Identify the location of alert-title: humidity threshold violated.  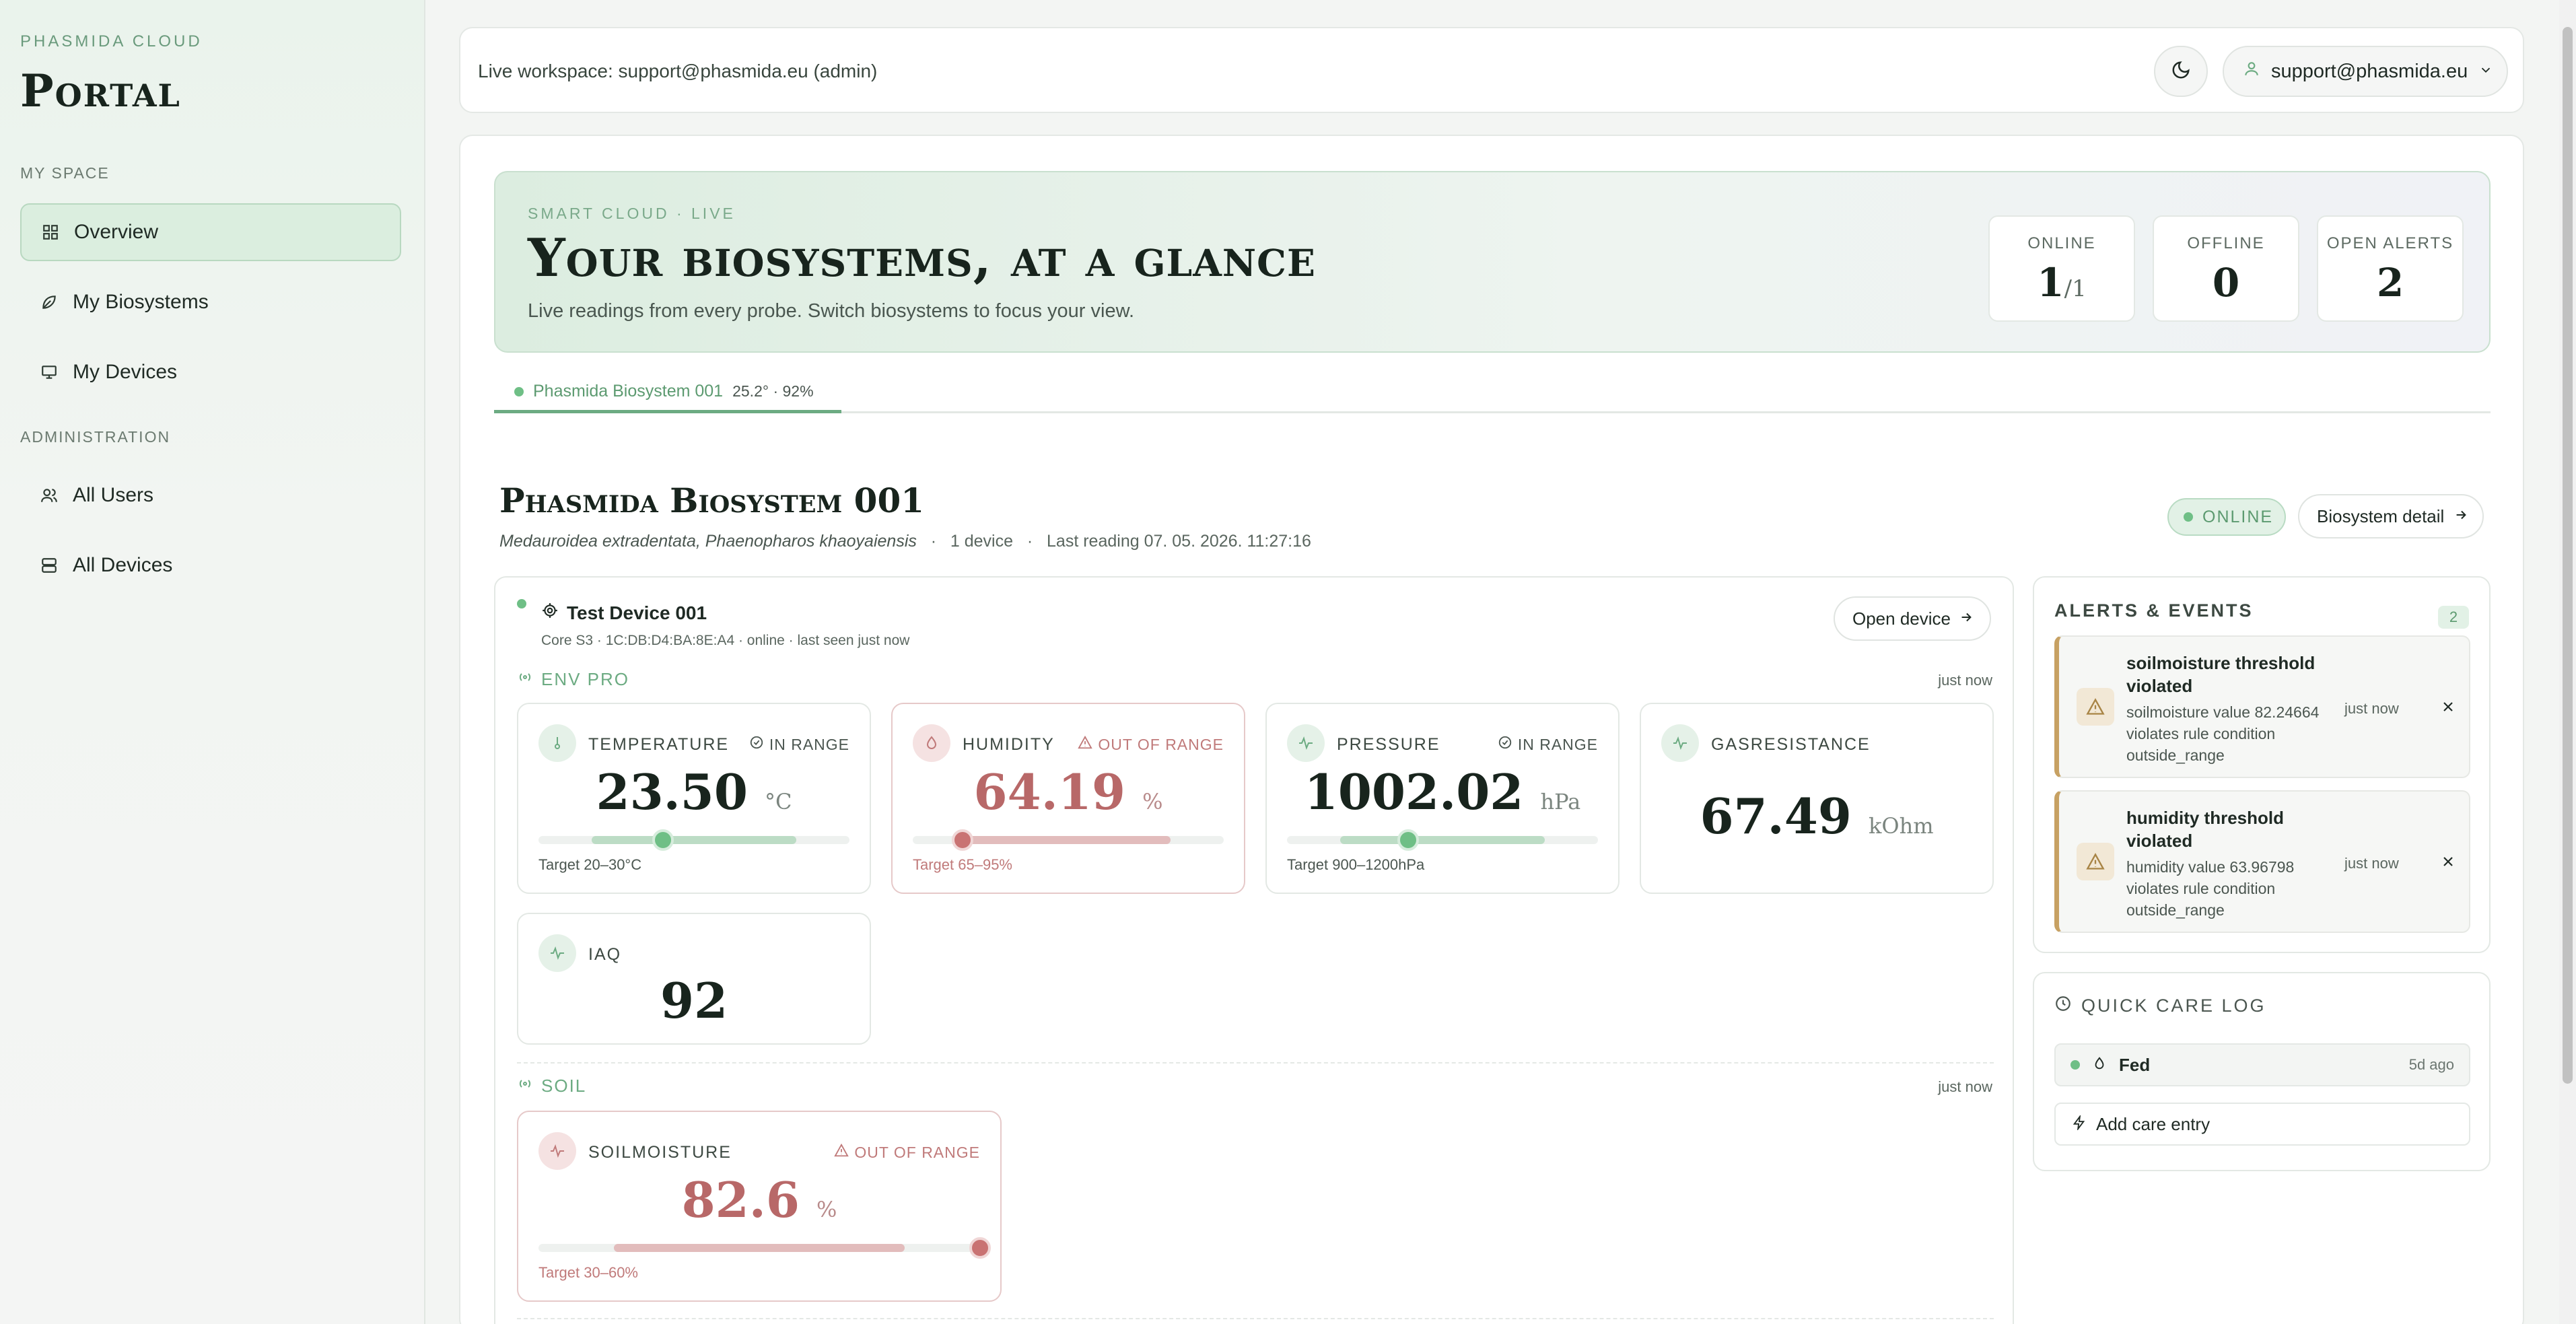
(2205, 830).